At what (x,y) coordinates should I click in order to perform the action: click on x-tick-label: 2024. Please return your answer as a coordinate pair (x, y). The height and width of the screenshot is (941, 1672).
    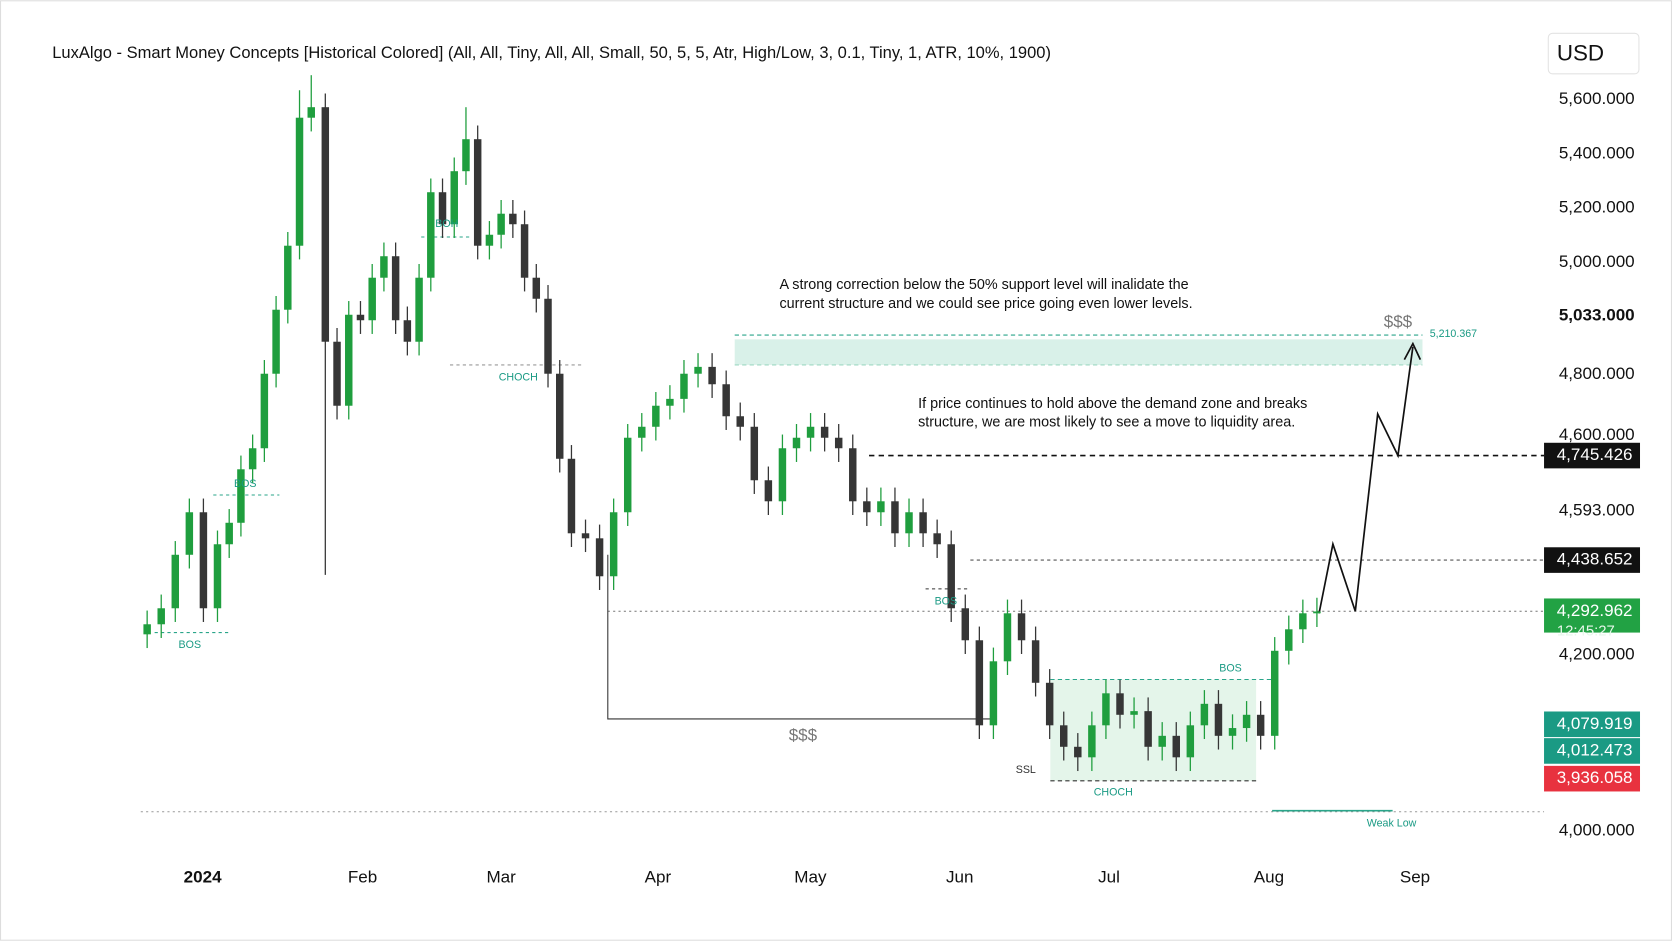
    Looking at the image, I should click on (203, 876).